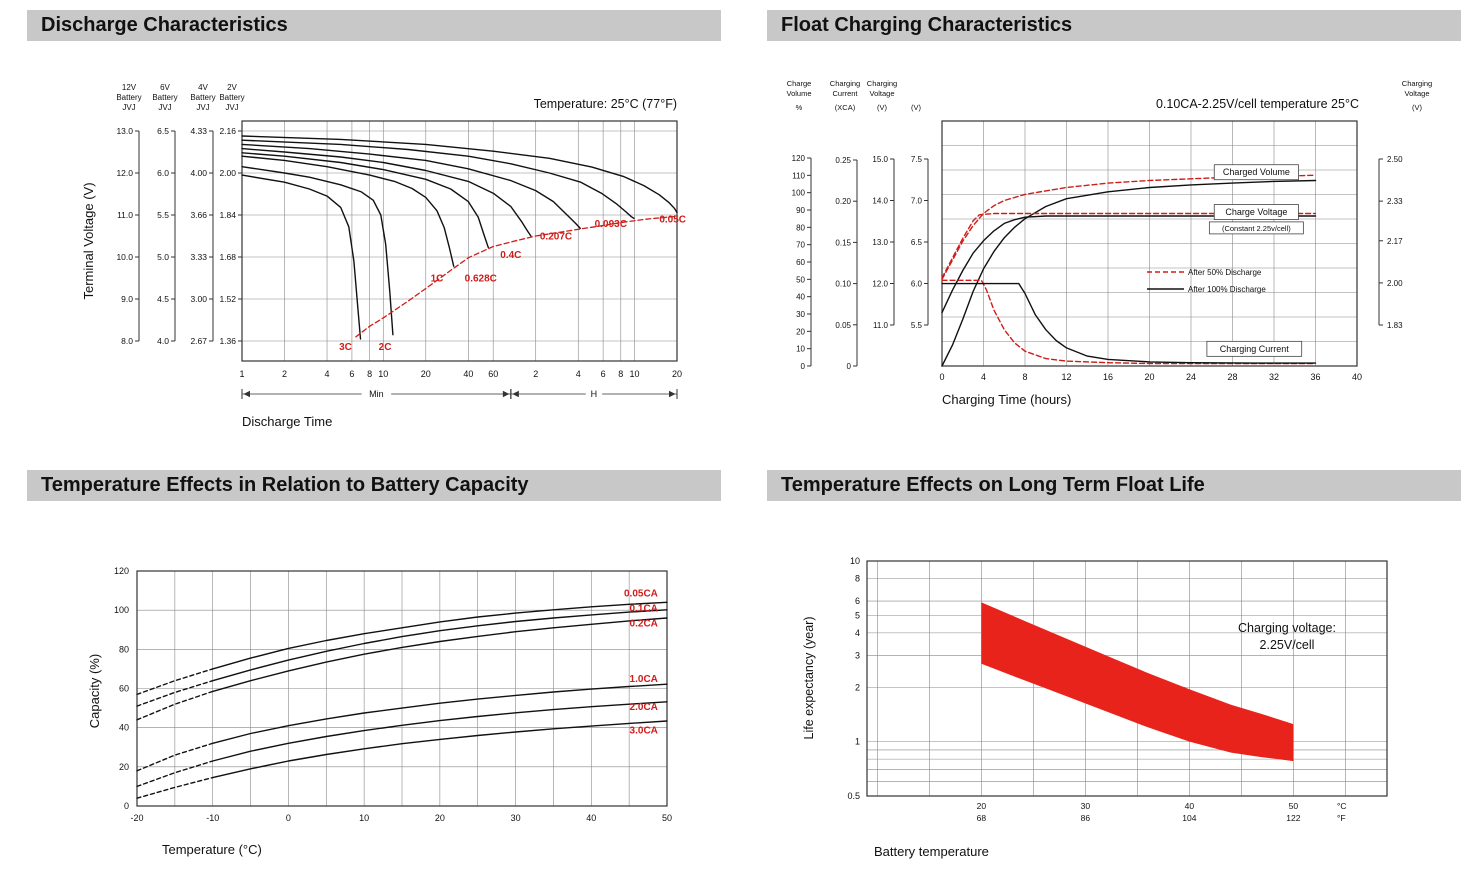 This screenshot has width=1477, height=876. Describe the element at coordinates (124, 728) in the screenshot. I see `y-tick-label: 40` at that location.